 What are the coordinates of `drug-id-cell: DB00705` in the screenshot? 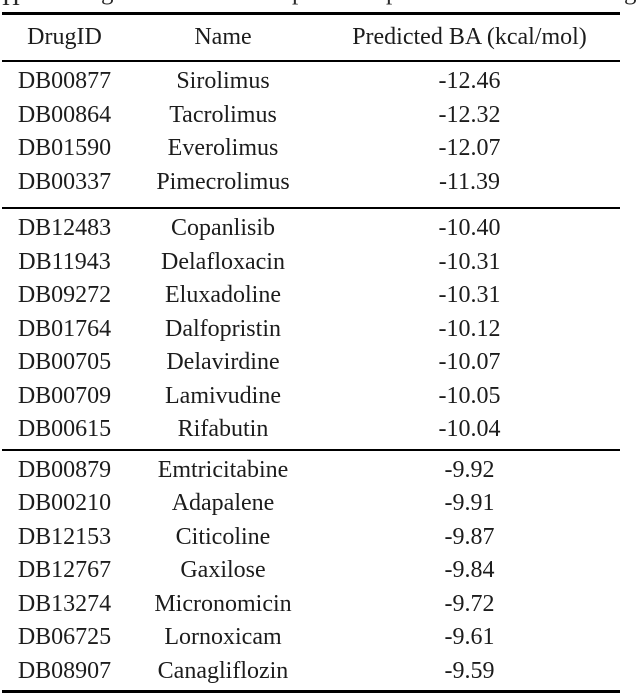 It's located at (64, 362).